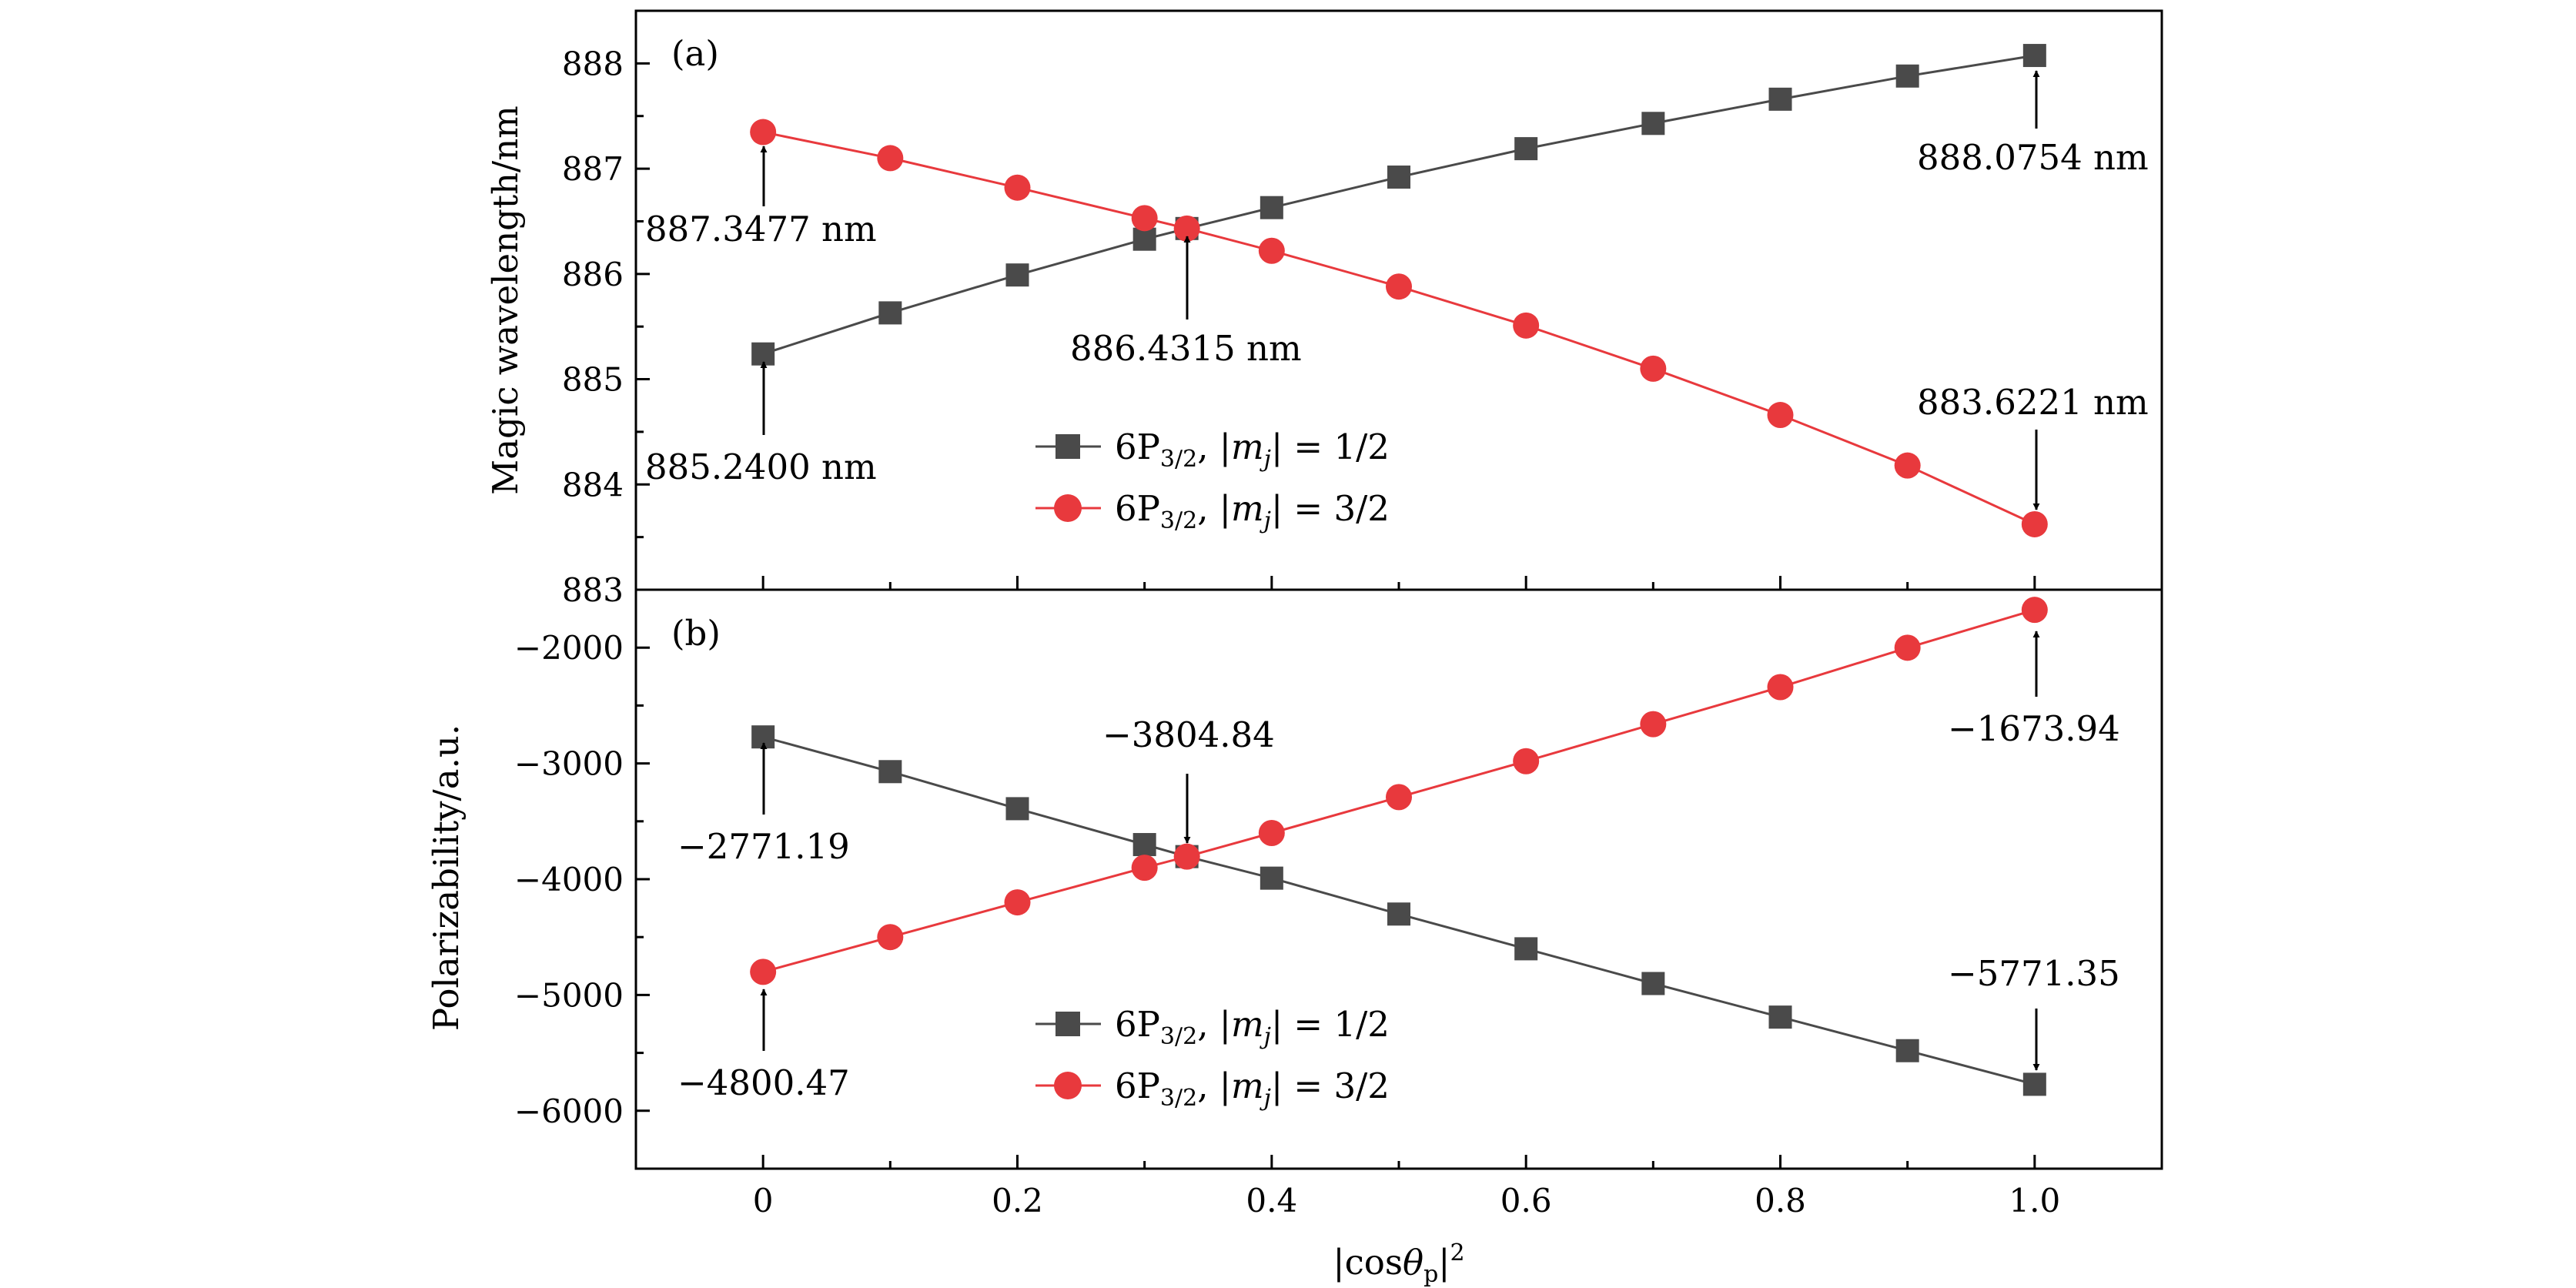 This screenshot has width=2576, height=1288. I want to click on y-tick-label: −4000, so click(569, 880).